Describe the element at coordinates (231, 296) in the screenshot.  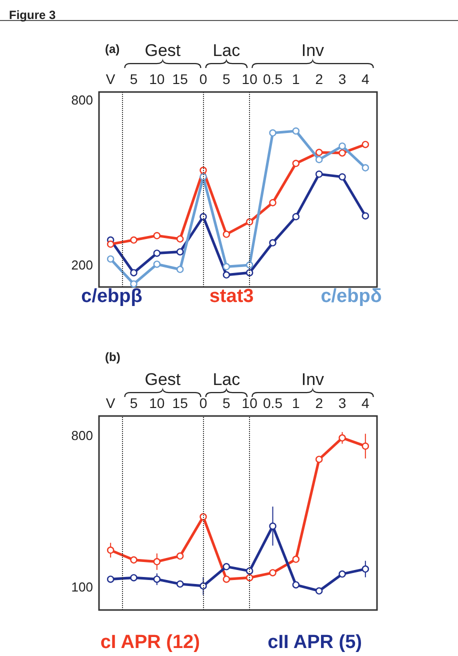
I see `text: stat3` at that location.